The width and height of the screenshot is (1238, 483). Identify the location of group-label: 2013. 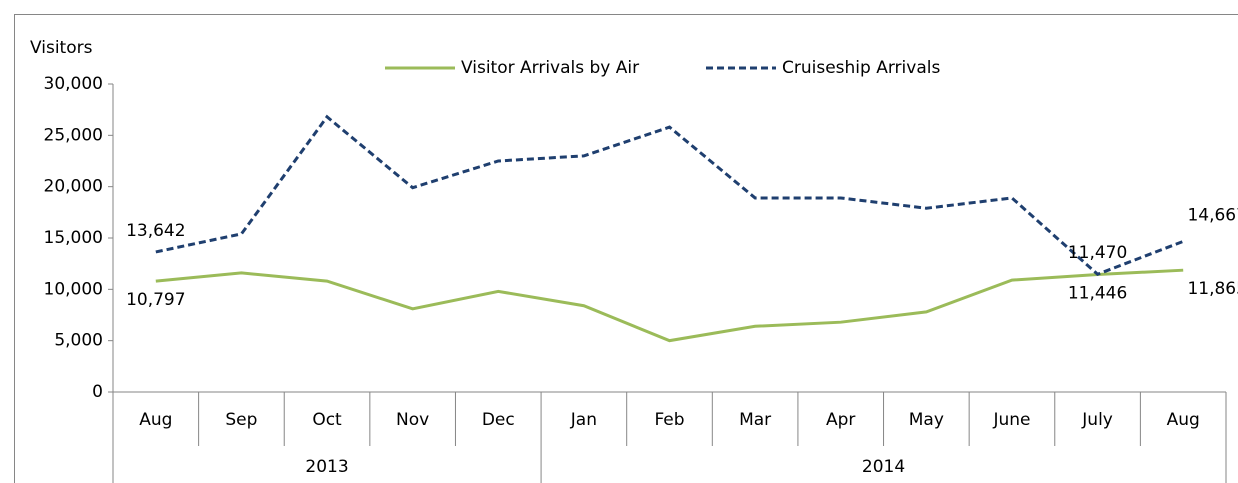
(326, 467).